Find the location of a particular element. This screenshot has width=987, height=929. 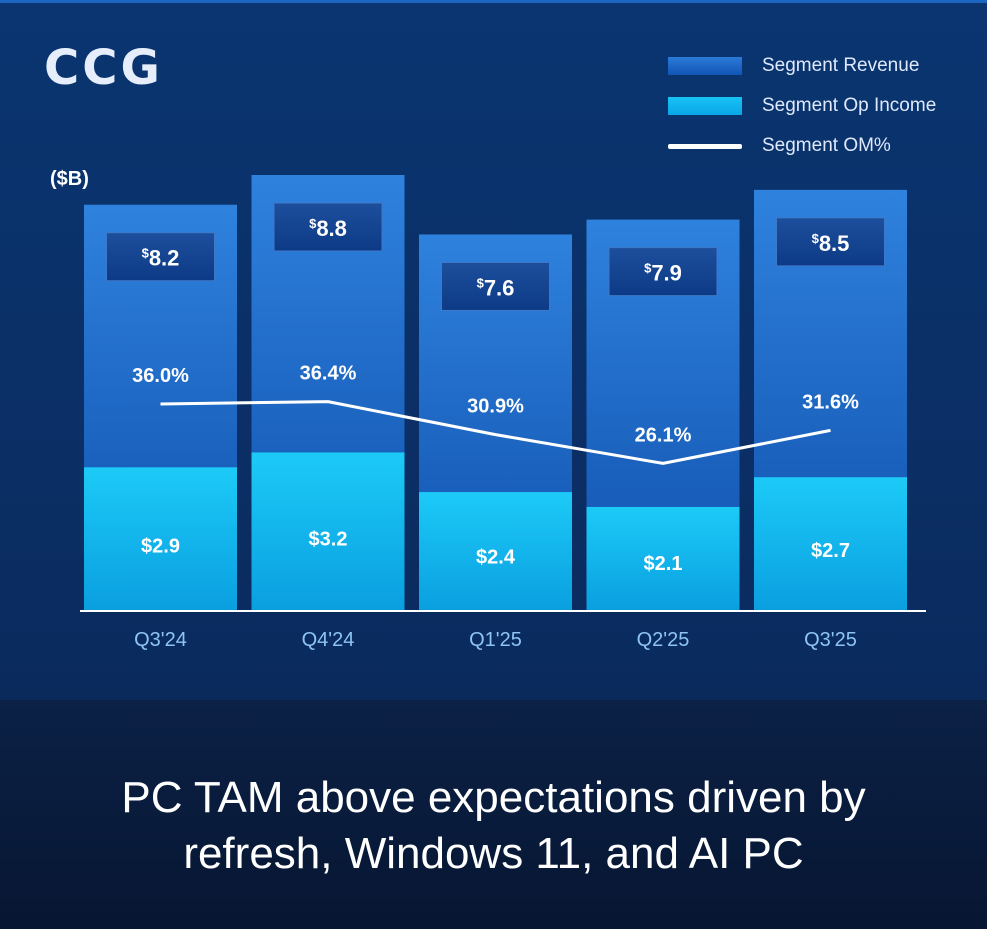

x-tick-label: Q4'24 is located at coordinates (328, 640).